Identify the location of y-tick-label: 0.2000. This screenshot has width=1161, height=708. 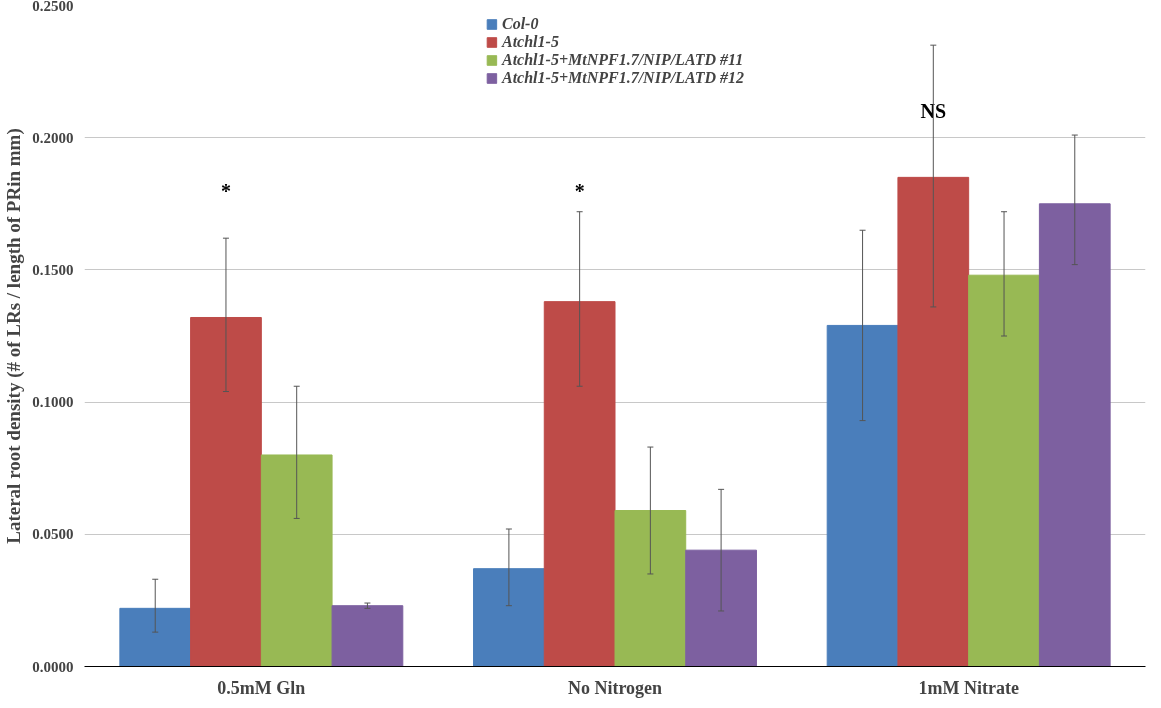
(53, 137).